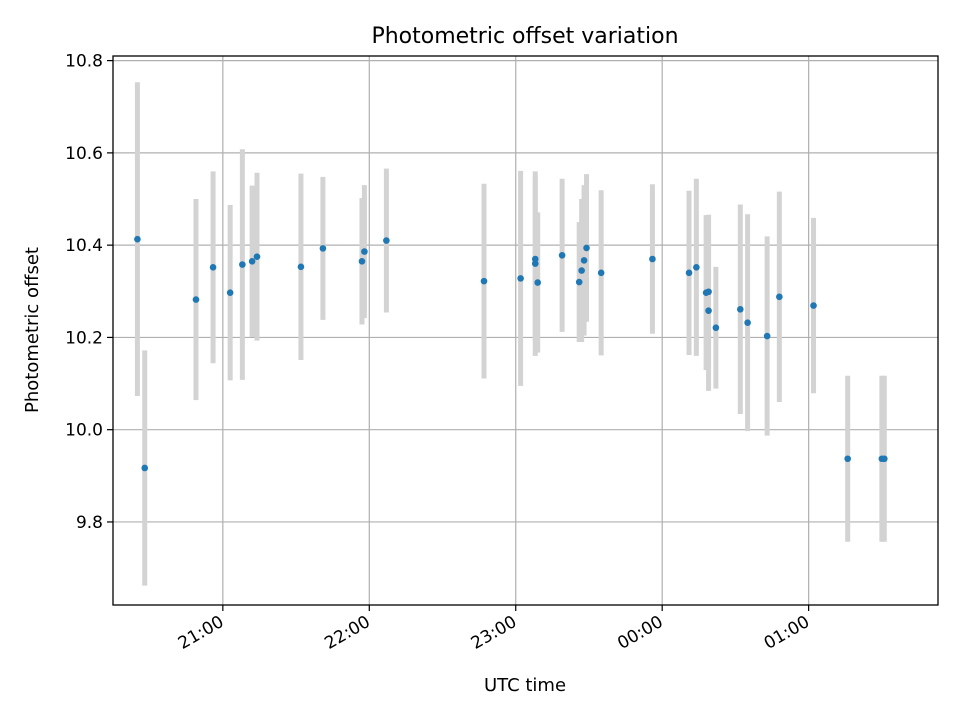 The height and width of the screenshot is (720, 960). I want to click on y-axis-label: Photometric offset, so click(32, 330).